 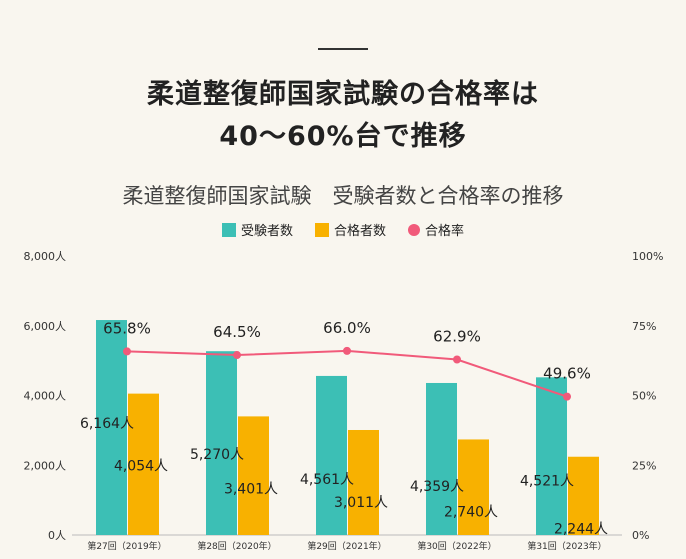 What do you see at coordinates (640, 535) in the screenshot?
I see `y-right-tick-label: 0%` at bounding box center [640, 535].